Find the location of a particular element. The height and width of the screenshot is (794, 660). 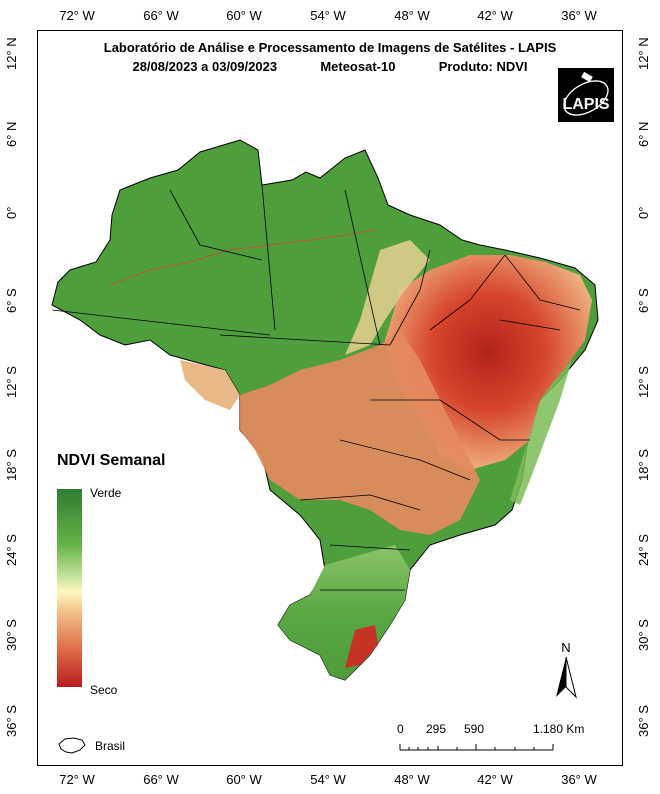

sensor-name: Meteosat-10 is located at coordinates (358, 66).